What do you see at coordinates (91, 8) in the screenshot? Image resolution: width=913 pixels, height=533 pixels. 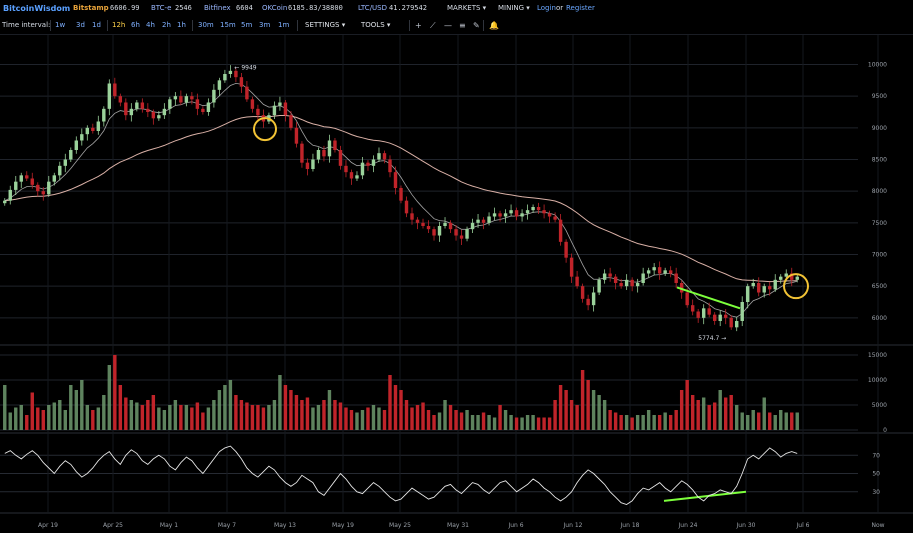 I see `ticker-exchange: Bitstamp` at bounding box center [91, 8].